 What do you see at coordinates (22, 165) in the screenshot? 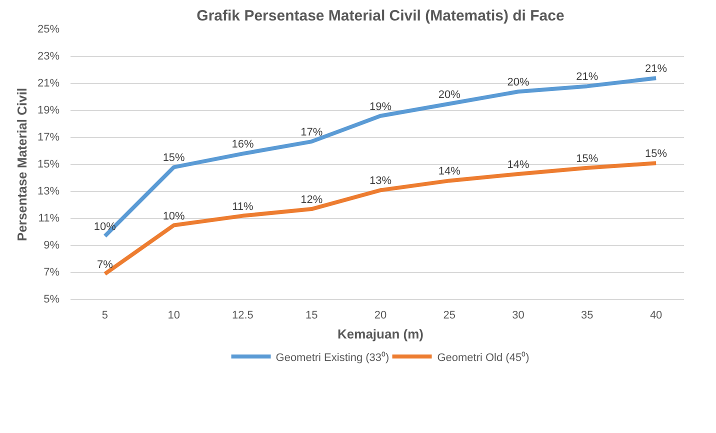
I see `y-axis-title: Persentase Material Civil` at bounding box center [22, 165].